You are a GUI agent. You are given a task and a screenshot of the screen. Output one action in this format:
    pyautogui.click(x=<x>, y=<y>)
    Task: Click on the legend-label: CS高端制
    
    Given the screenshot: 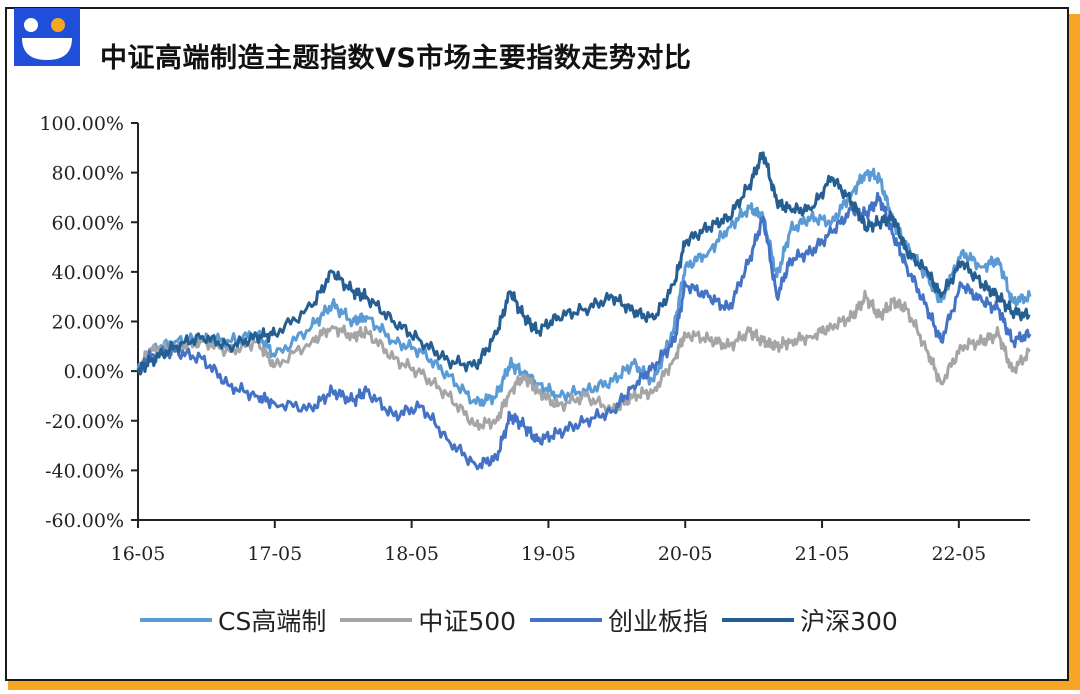 What is the action you would take?
    pyautogui.click(x=272, y=621)
    